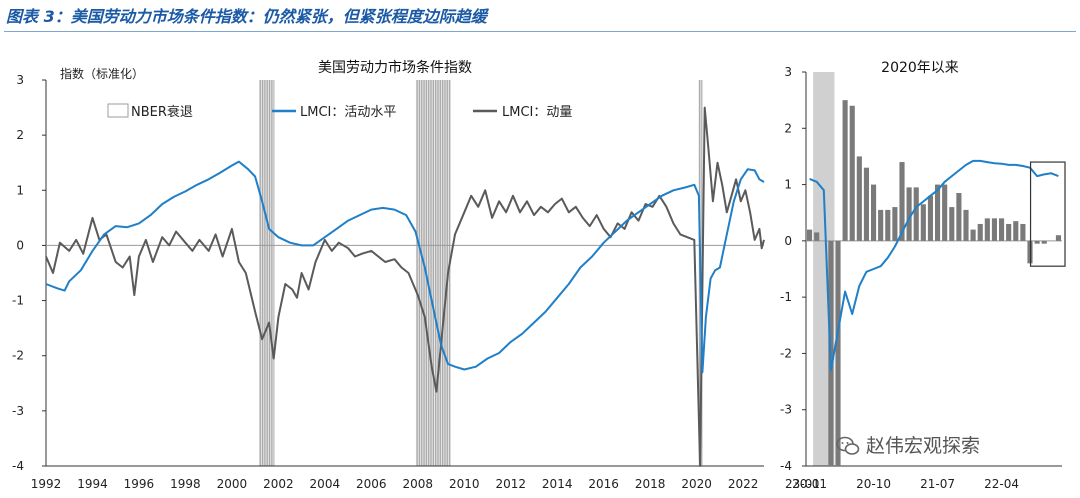 The height and width of the screenshot is (498, 1080). Describe the element at coordinates (802, 484) in the screenshot. I see `sub-x-tick-label: 23-01` at that location.